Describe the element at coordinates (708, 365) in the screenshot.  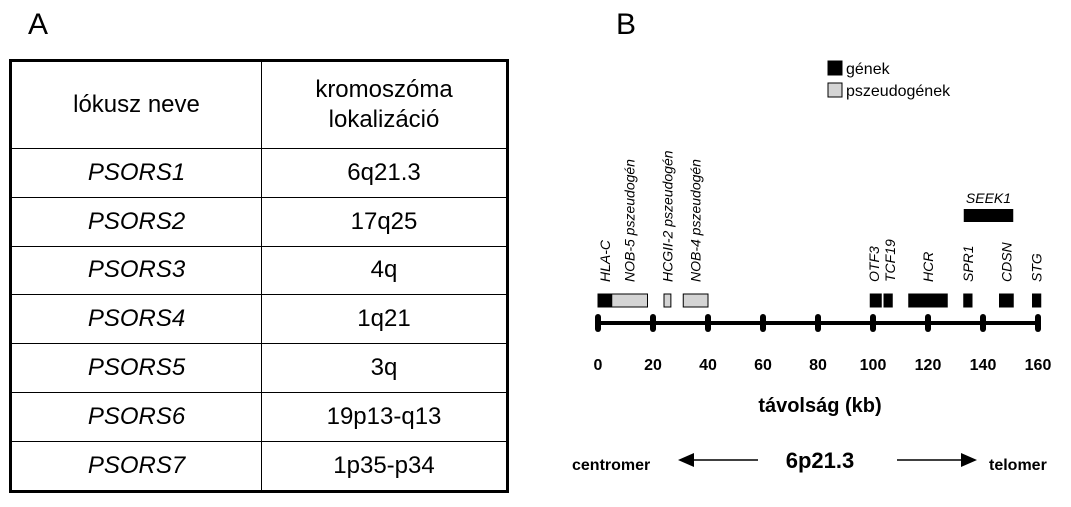
I see `axis-tick-label: 40` at that location.